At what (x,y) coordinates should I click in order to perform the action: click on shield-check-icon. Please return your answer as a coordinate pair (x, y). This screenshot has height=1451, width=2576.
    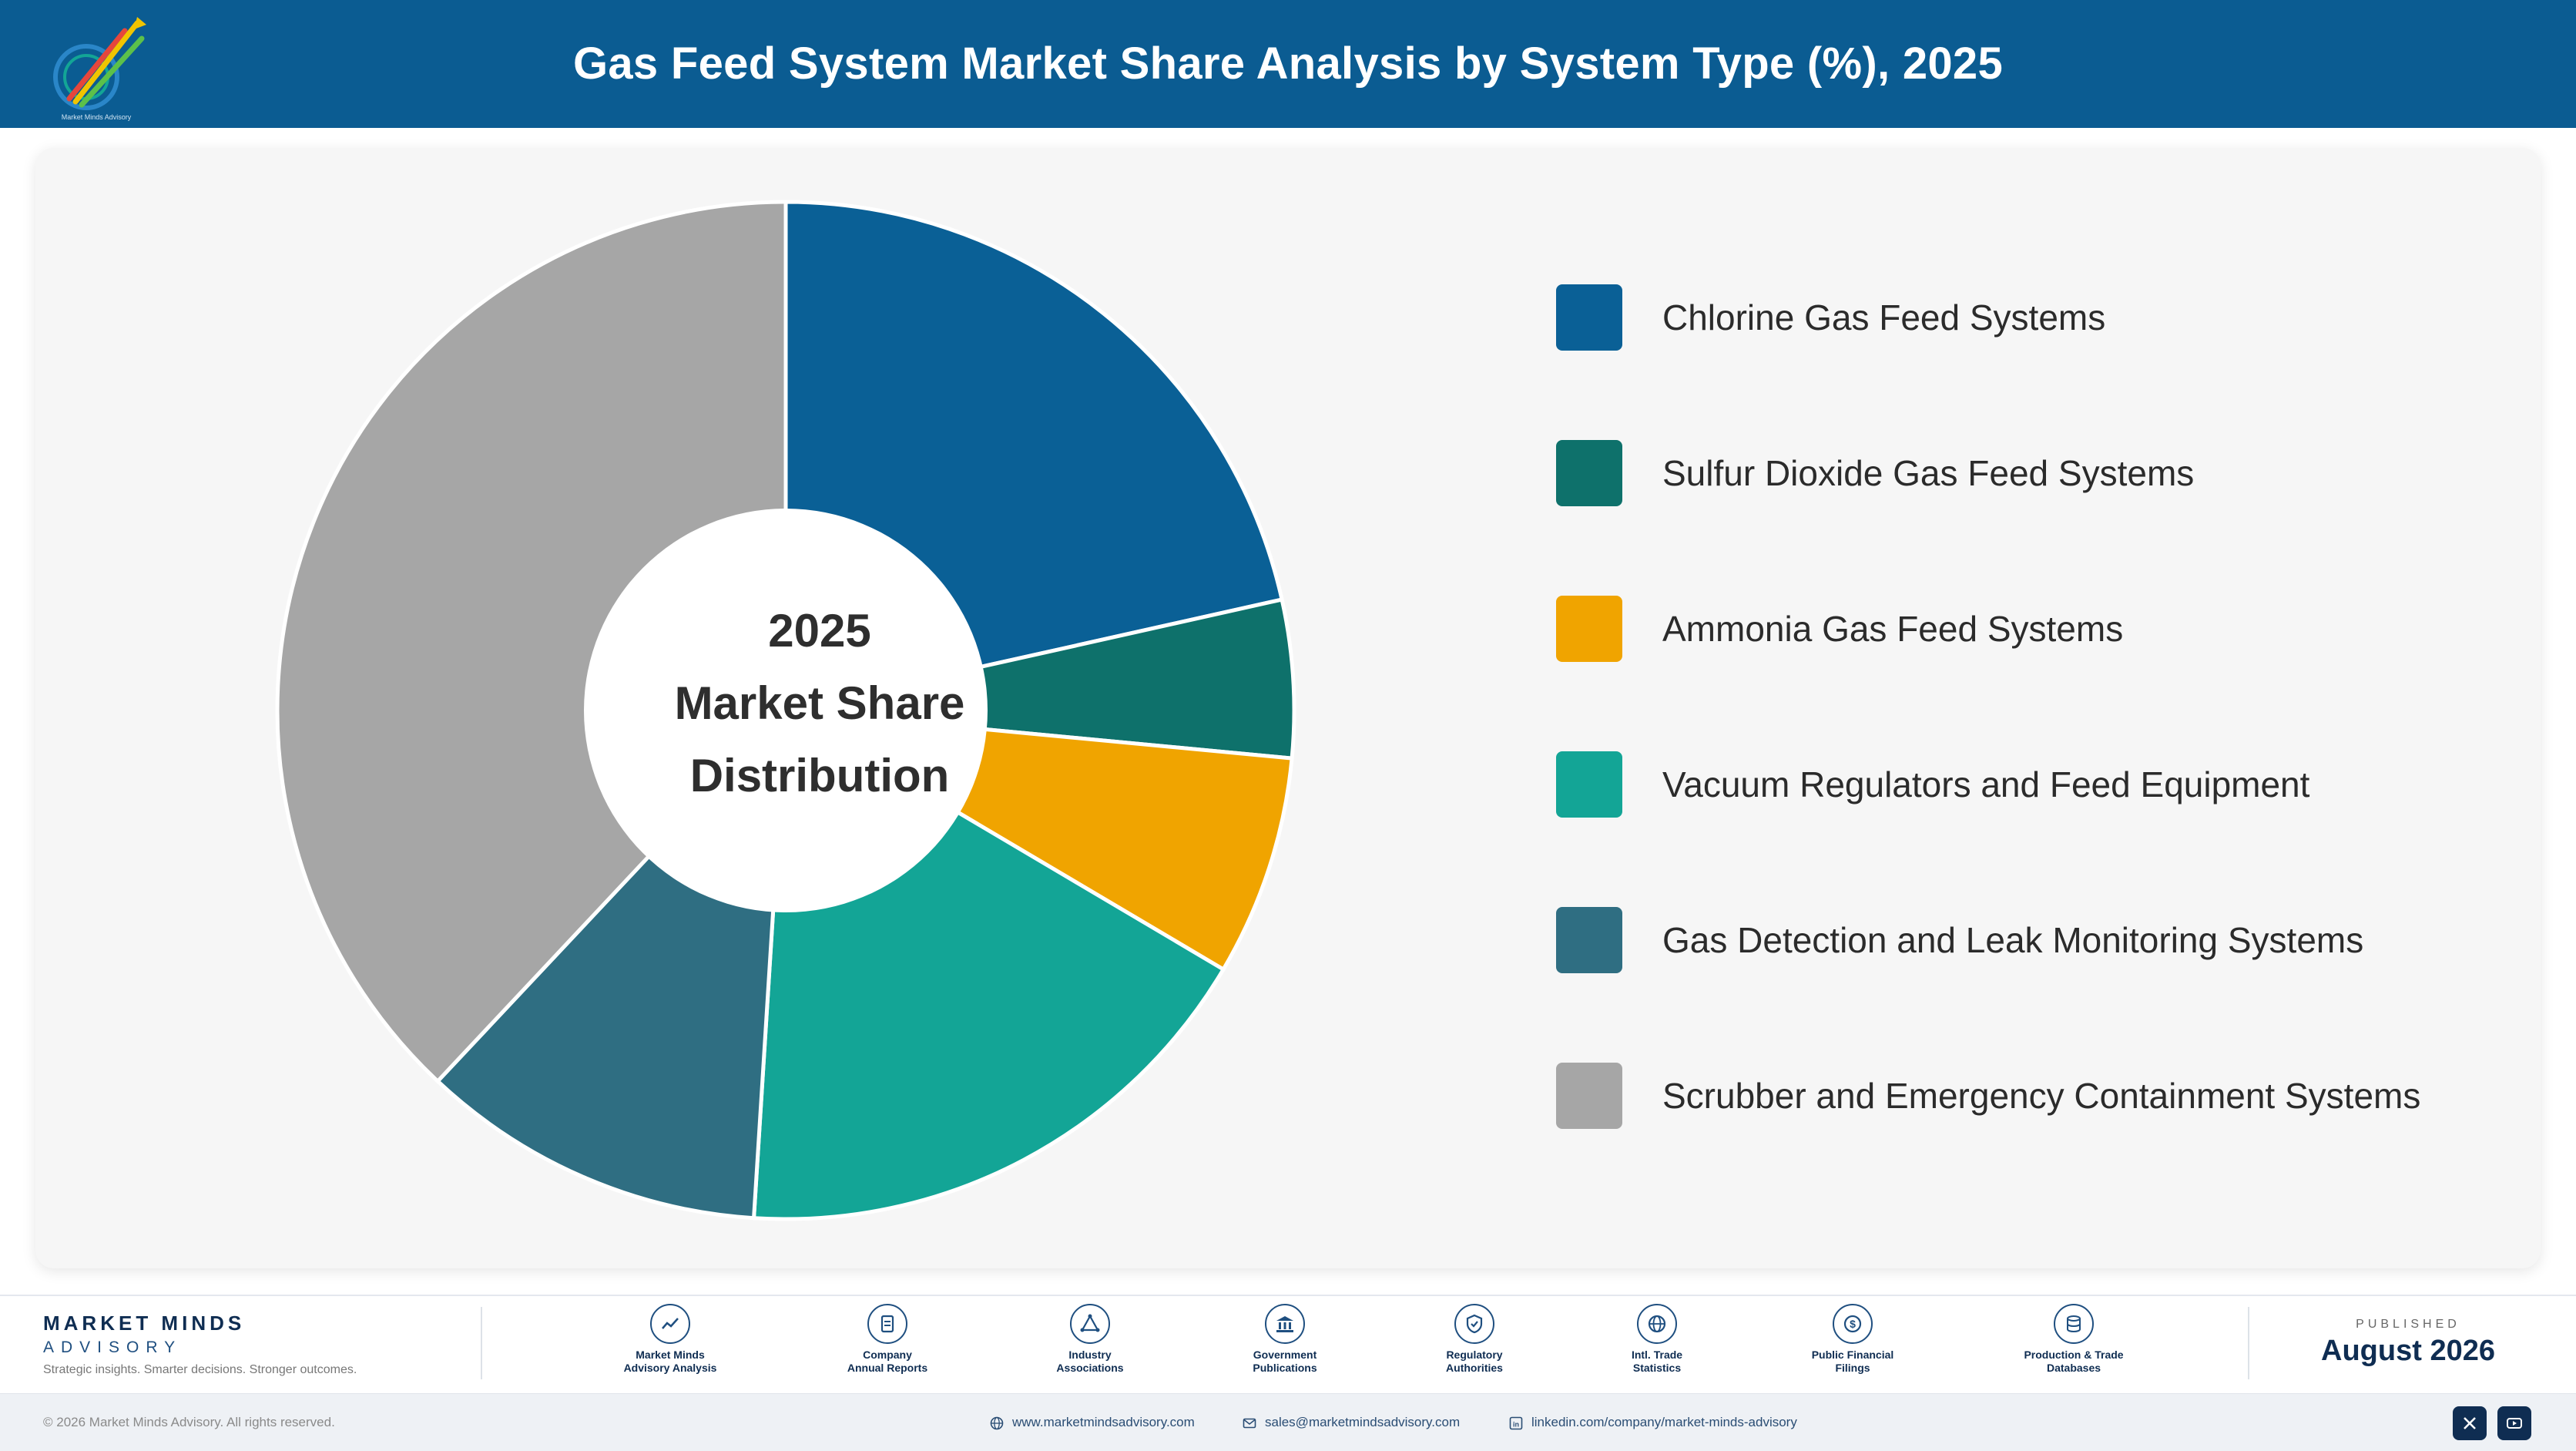
    Looking at the image, I should click on (1474, 1324).